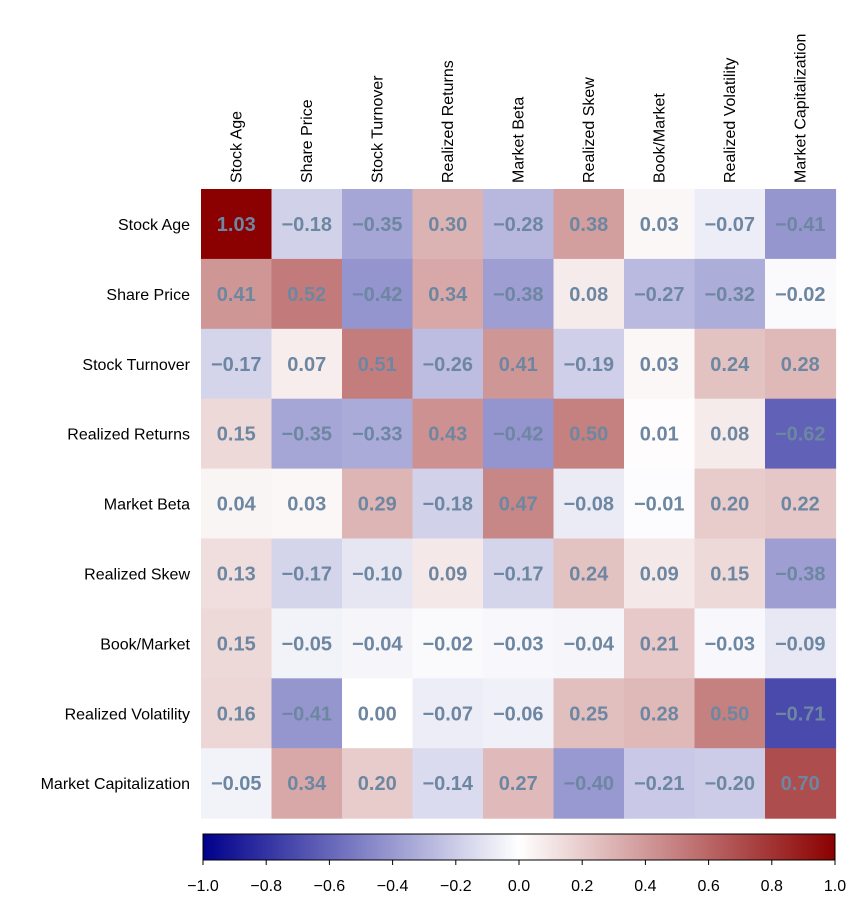 Image resolution: width=856 pixels, height=897 pixels. I want to click on heatmap-cell-realized-skew-stock-turnover, so click(378, 573).